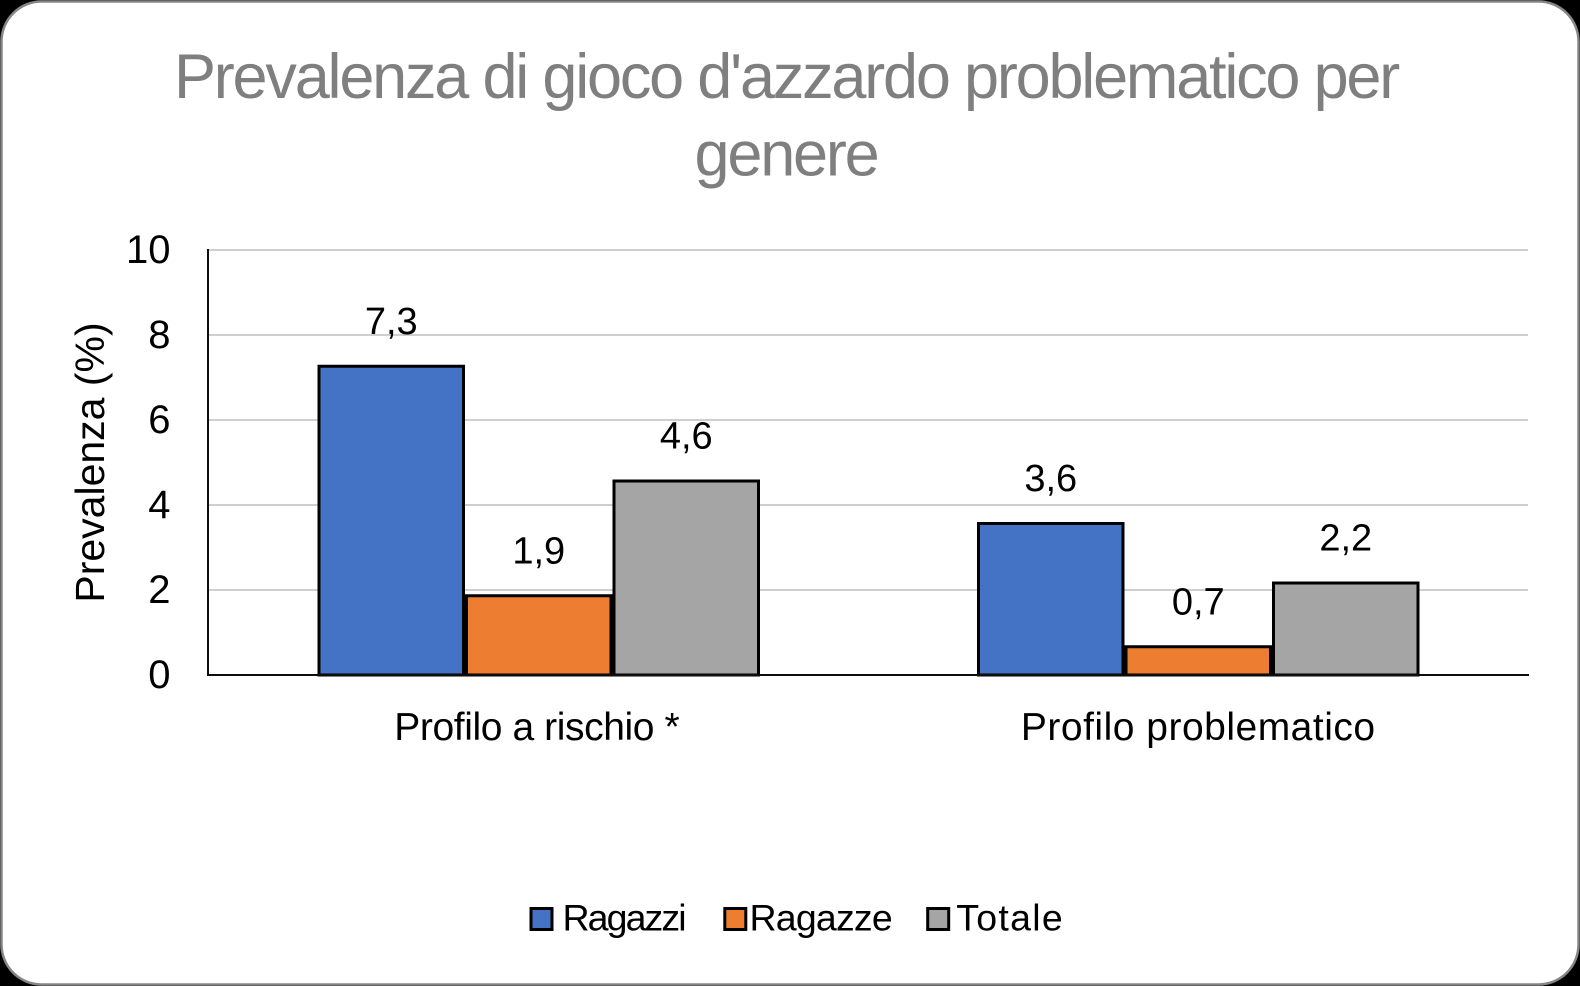 Image resolution: width=1580 pixels, height=986 pixels. What do you see at coordinates (536, 727) in the screenshot?
I see `svg-text: Profilo a rischio *` at bounding box center [536, 727].